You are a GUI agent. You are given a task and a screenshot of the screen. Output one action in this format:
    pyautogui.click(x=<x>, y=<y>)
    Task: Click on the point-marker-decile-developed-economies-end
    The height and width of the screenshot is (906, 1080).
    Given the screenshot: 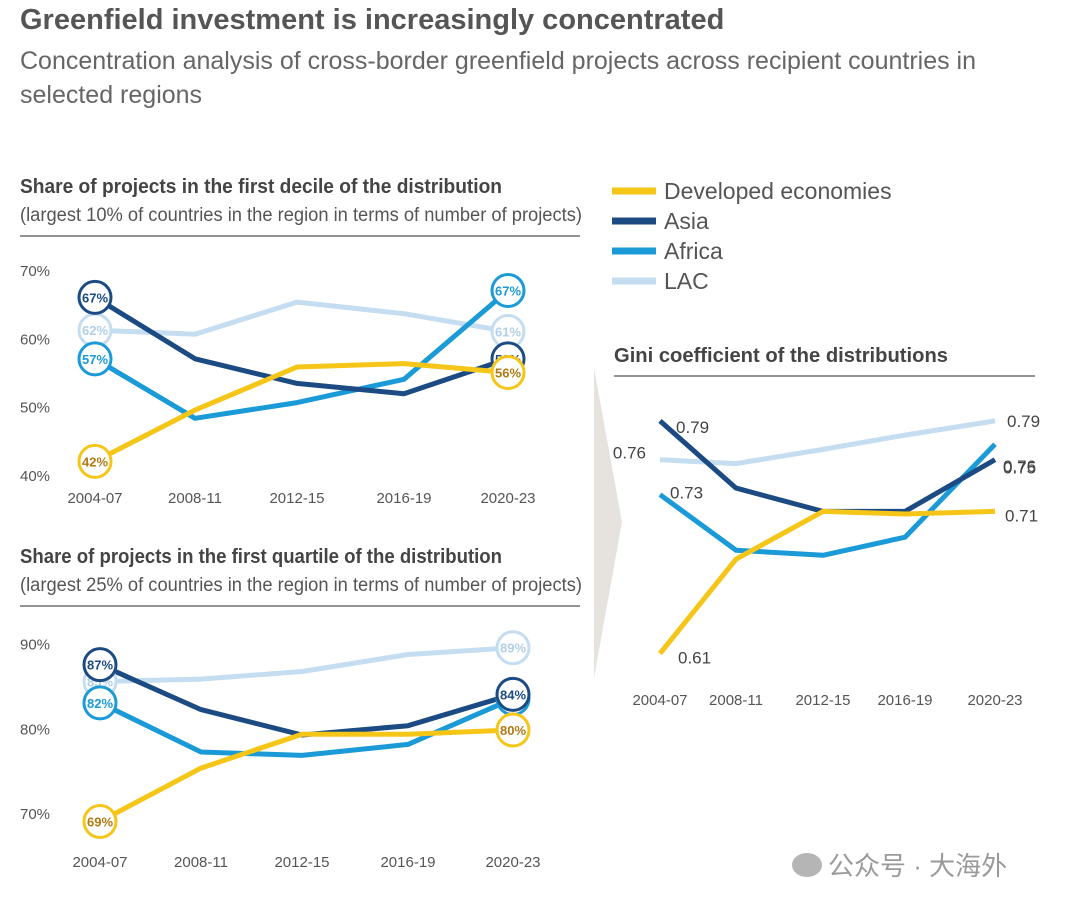 What is the action you would take?
    pyautogui.click(x=508, y=372)
    